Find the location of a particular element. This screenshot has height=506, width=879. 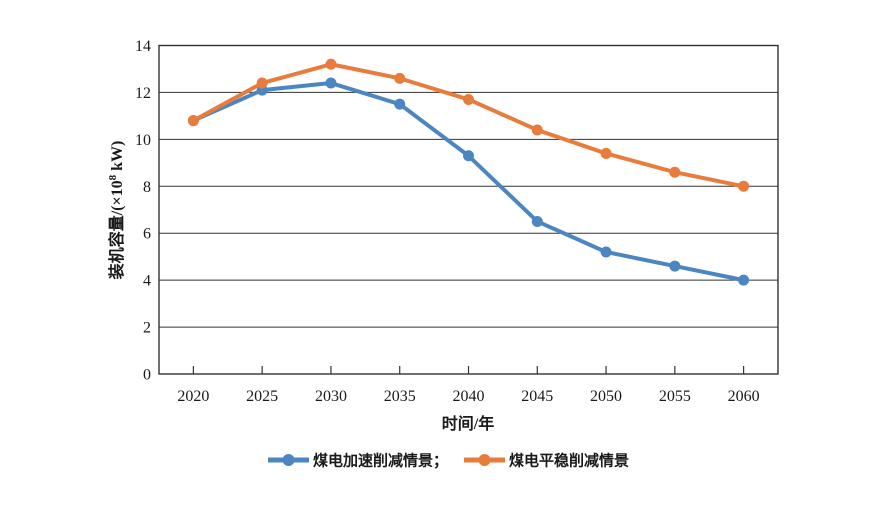

legend-item-steady-scenario: 煤电平稳削减情景 is located at coordinates (546, 461).